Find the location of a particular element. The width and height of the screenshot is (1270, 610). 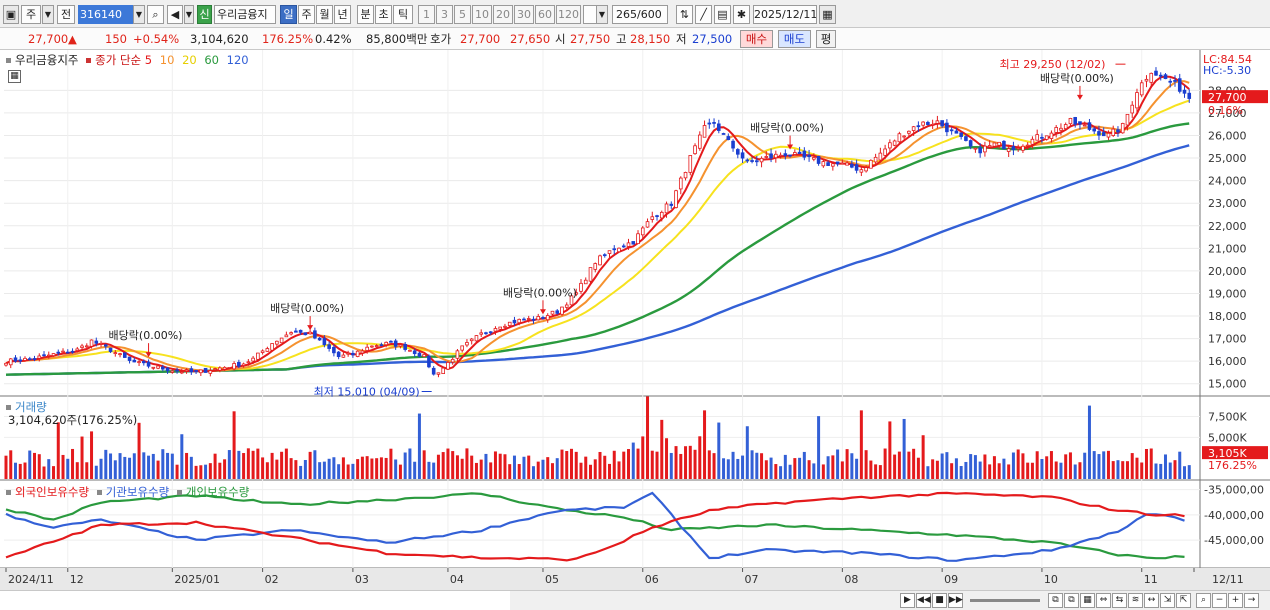

magnify-icon: ⌕ is located at coordinates (1203, 600).